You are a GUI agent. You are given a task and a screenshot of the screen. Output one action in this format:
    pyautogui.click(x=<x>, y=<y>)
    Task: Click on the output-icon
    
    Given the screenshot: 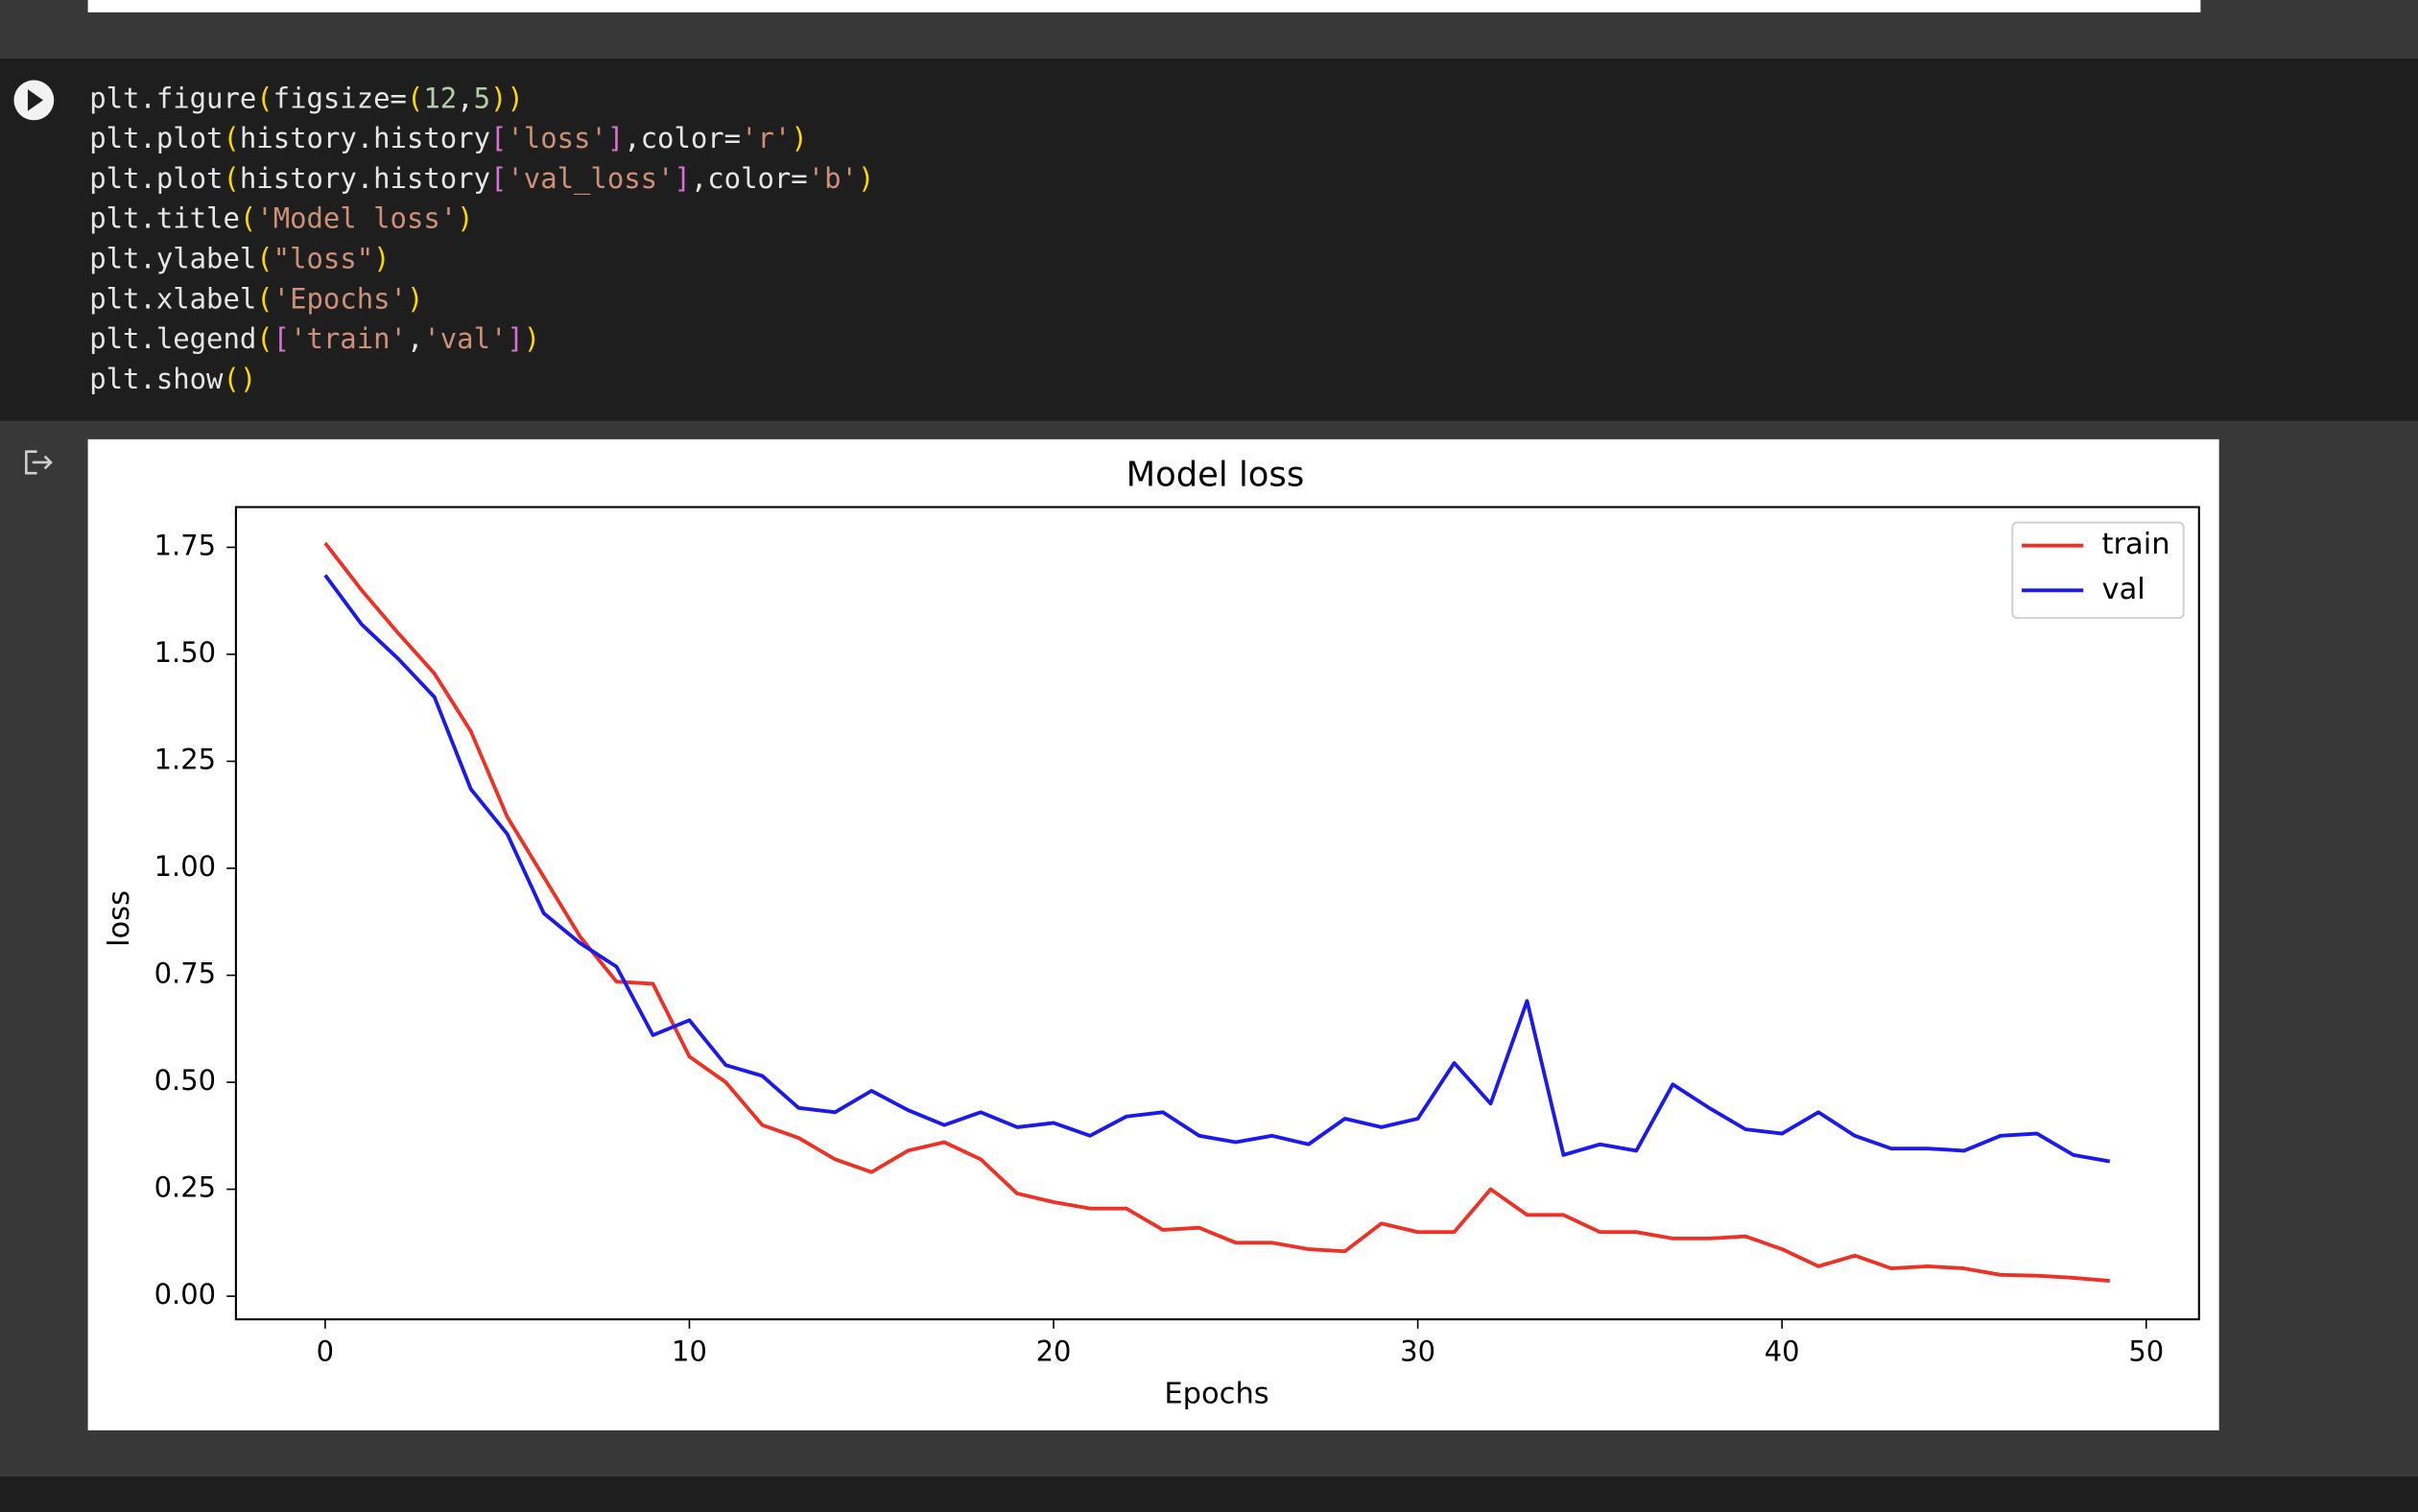 What is the action you would take?
    pyautogui.click(x=39, y=462)
    